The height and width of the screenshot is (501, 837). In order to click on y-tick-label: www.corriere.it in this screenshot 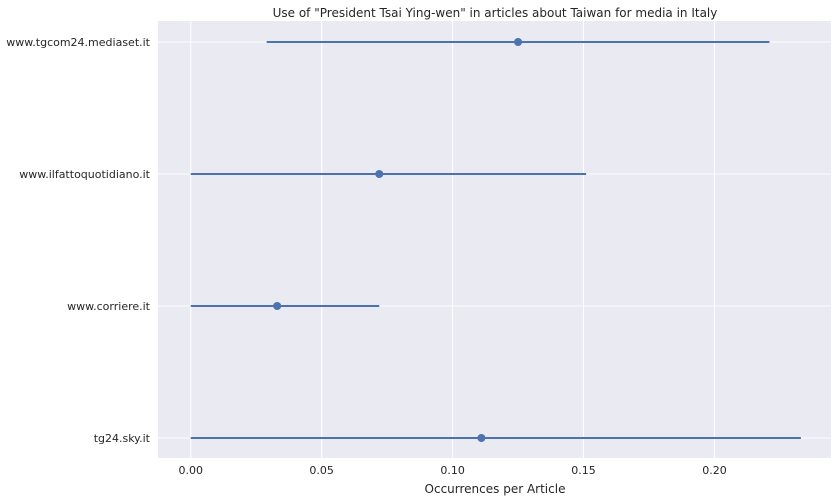, I will do `click(109, 306)`.